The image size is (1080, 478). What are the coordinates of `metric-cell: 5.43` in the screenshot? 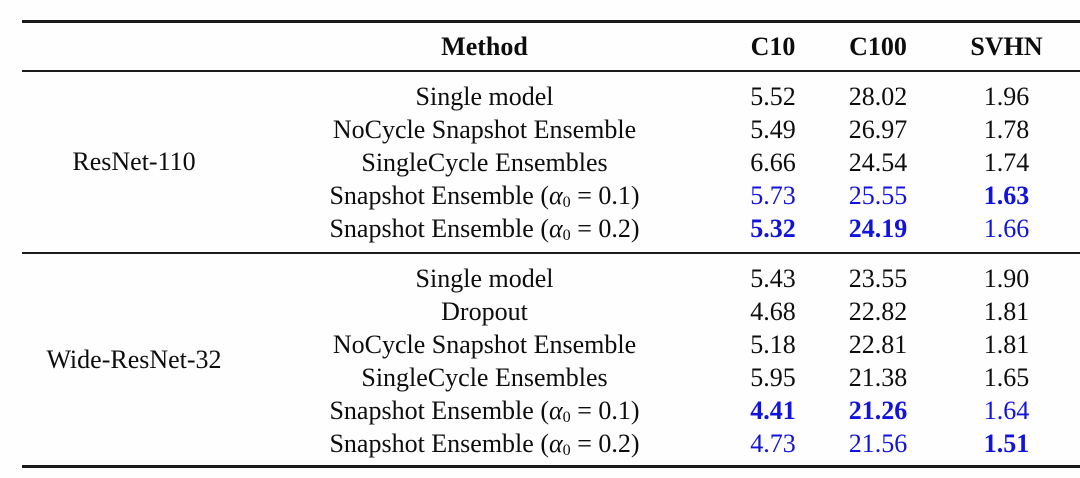 It's located at (773, 278).